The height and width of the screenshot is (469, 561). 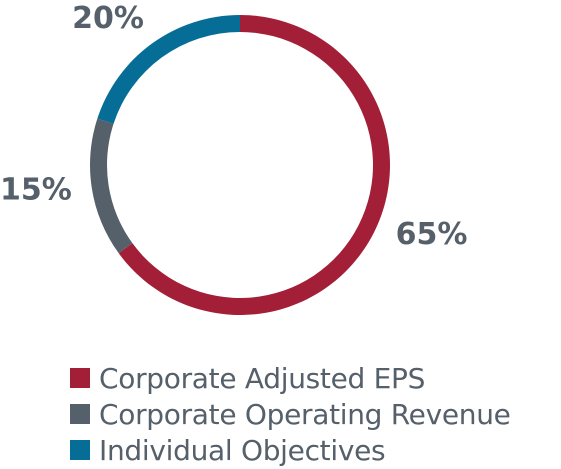 I want to click on legend-label-corporate-adjusted-eps: Corporate Adjusted EPS, so click(x=262, y=378).